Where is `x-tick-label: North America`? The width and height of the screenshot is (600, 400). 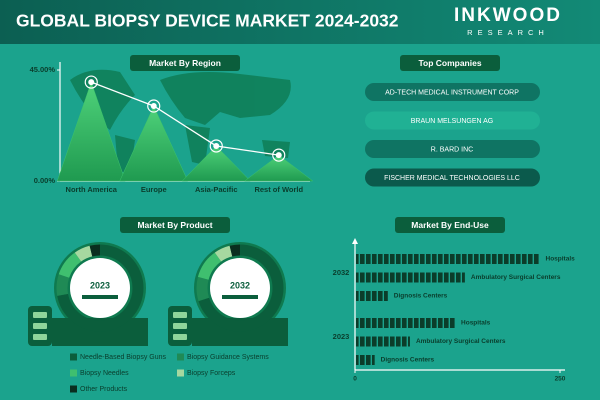 x-tick-label: North America is located at coordinates (92, 189).